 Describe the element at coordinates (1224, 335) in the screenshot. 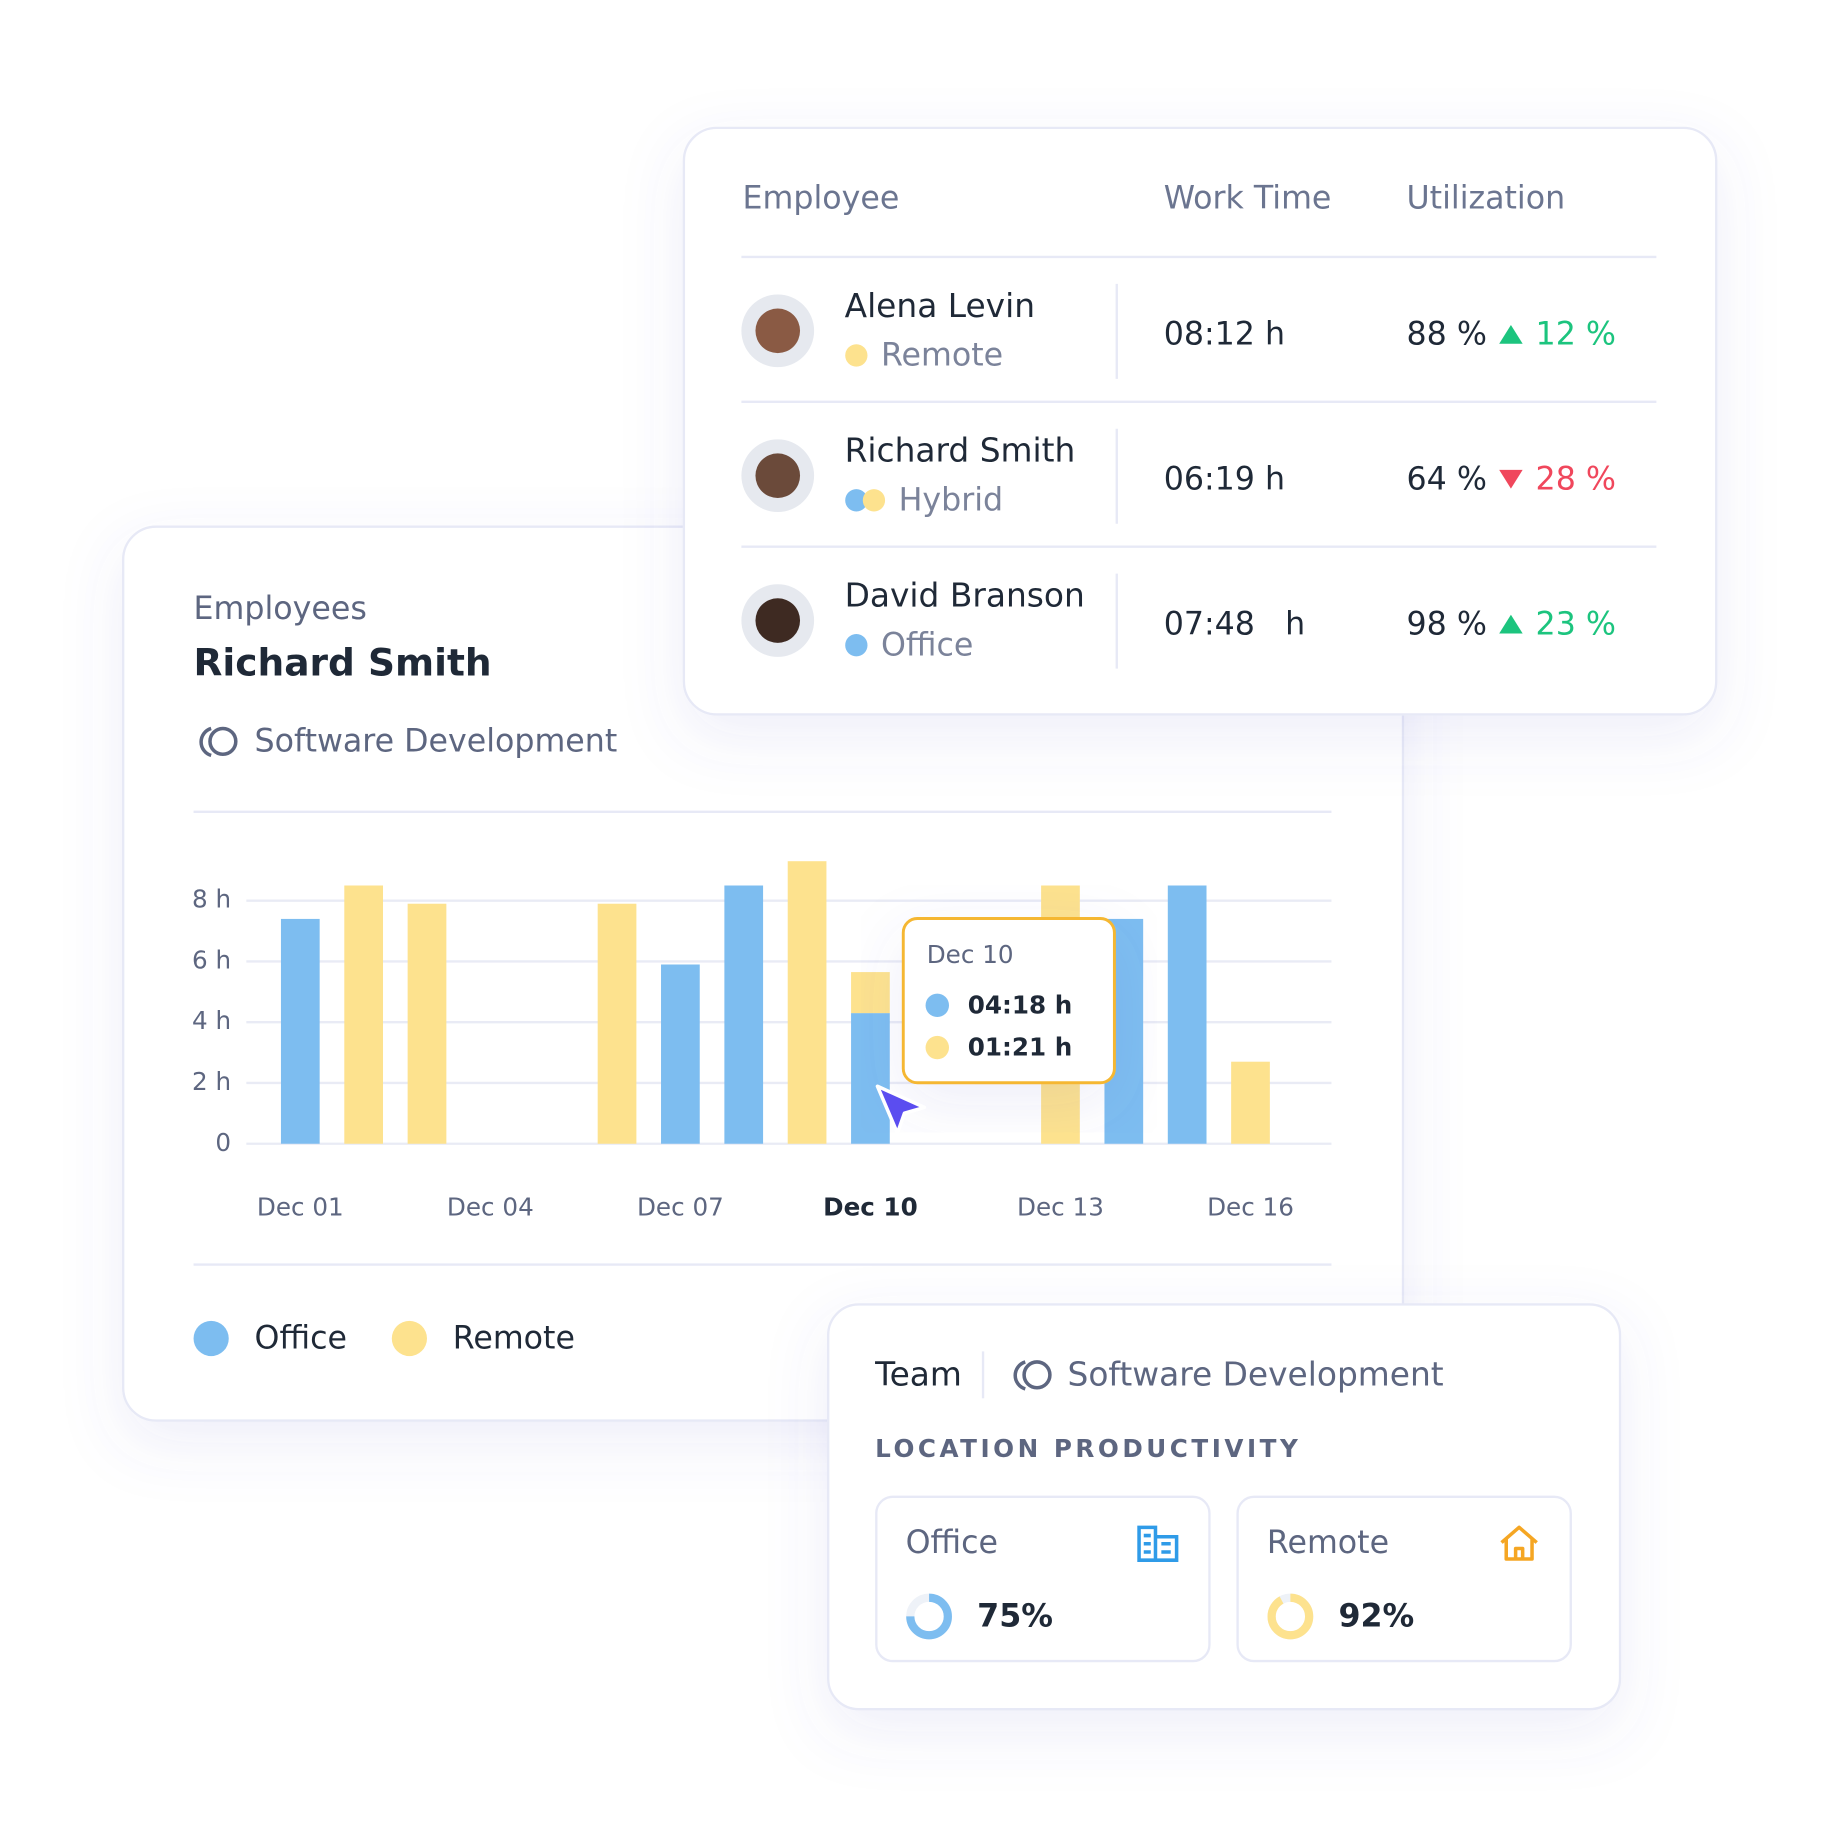

I see `work-time: 08:12 h` at that location.